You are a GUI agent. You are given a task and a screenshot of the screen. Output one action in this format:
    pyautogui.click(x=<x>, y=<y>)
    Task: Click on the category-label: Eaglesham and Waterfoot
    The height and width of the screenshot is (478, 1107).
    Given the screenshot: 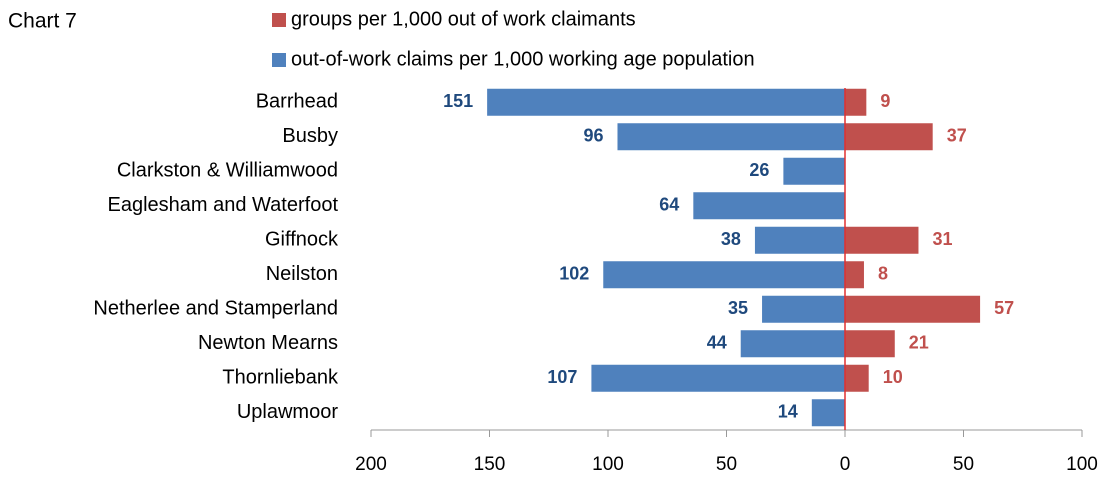 What is the action you would take?
    pyautogui.click(x=223, y=205)
    